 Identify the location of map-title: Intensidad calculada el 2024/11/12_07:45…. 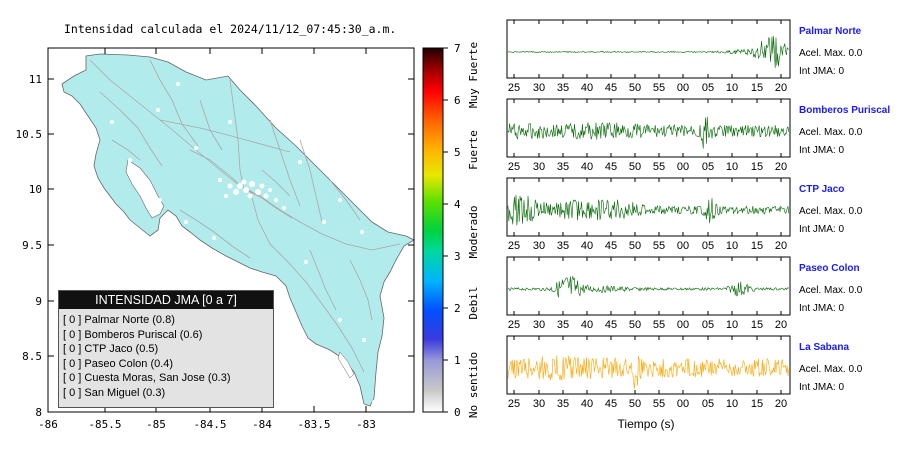
(230, 29).